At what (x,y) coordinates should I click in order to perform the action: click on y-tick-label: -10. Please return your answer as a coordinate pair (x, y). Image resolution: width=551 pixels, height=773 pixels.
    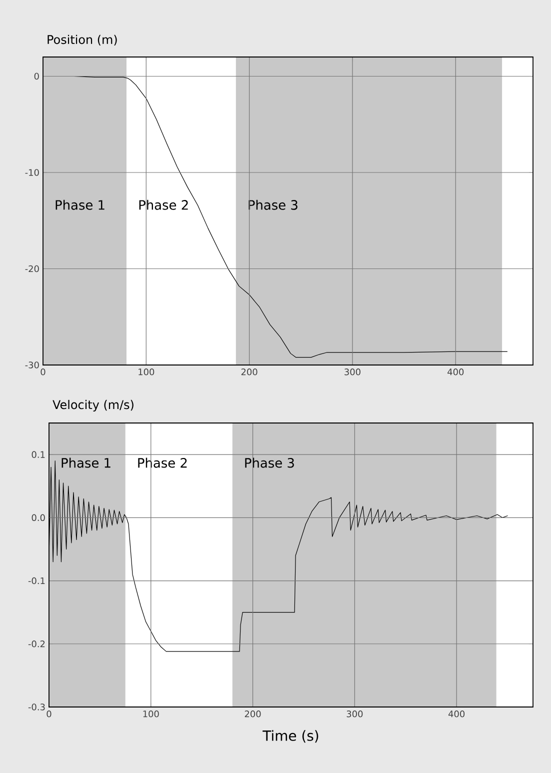
    Looking at the image, I should click on (32, 172).